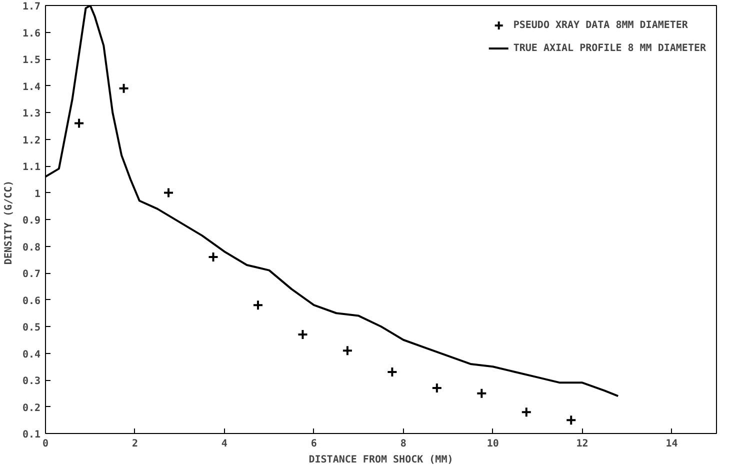 Image resolution: width=736 pixels, height=468 pixels. I want to click on y-tick-label: 1.1, so click(31, 167).